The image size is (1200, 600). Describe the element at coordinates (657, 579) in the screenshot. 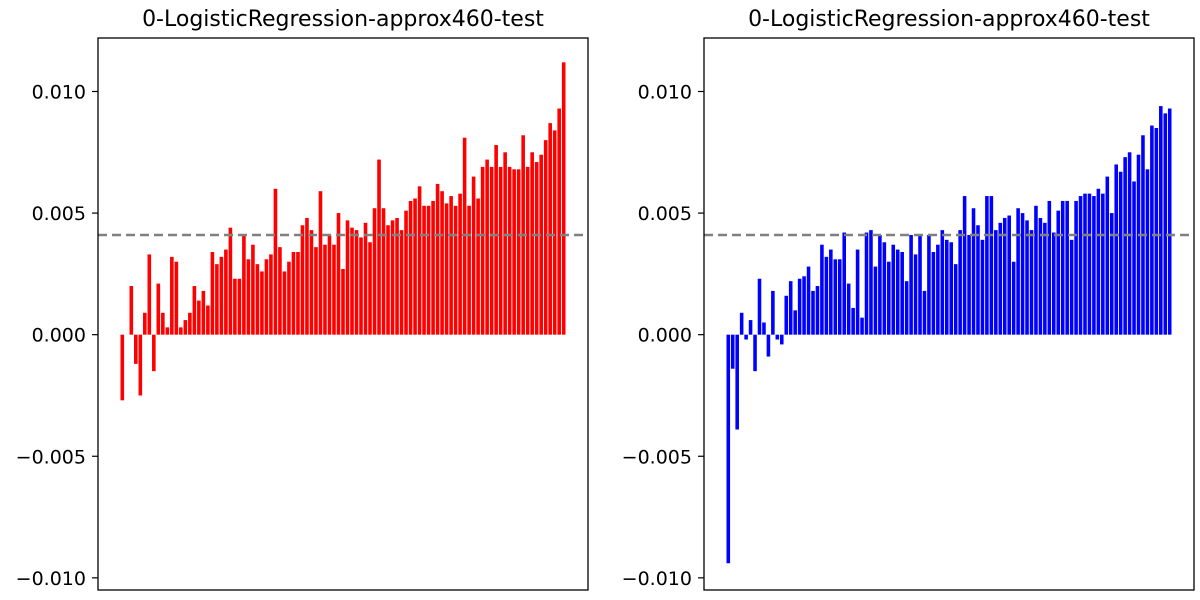

I see `right-y-tick-label: −0.010` at that location.